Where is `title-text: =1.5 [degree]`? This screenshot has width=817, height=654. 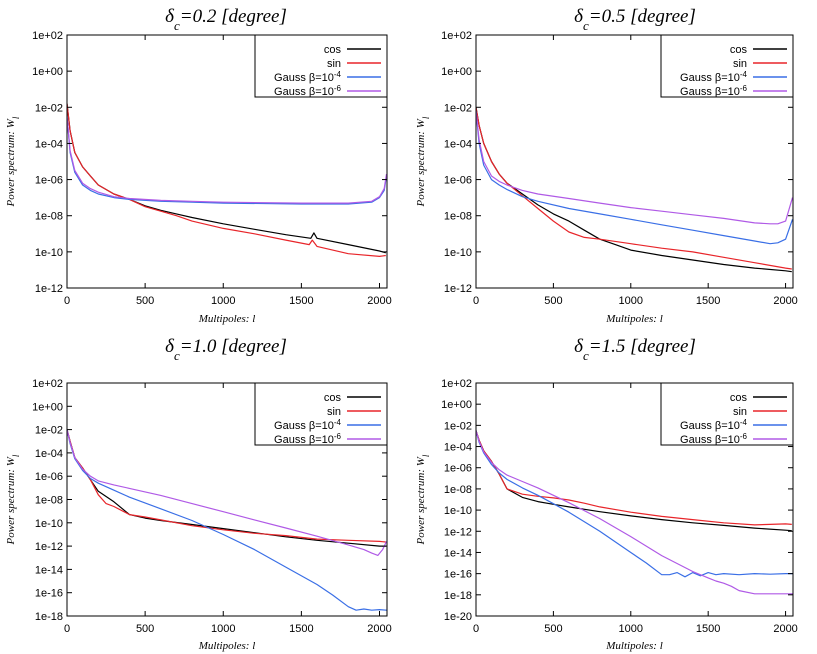 title-text: =1.5 [degree] is located at coordinates (642, 346).